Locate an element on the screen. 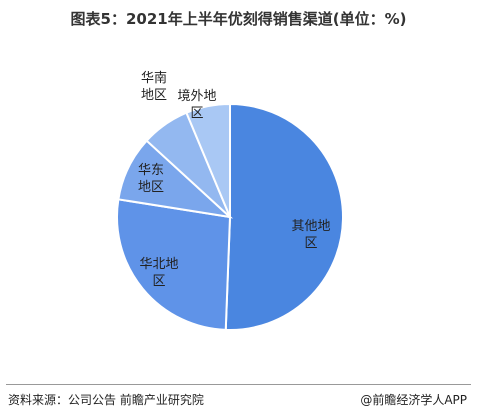 The height and width of the screenshot is (420, 477). slice-label: 境外地区 is located at coordinates (197, 105).